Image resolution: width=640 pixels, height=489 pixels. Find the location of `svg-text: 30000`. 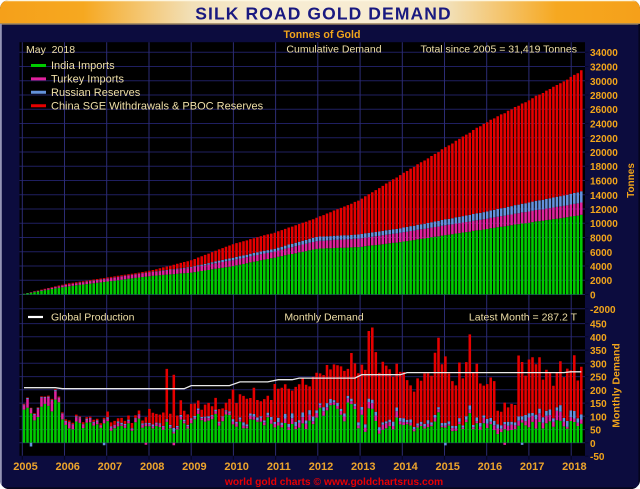

svg-text: 30000 is located at coordinates (604, 82).